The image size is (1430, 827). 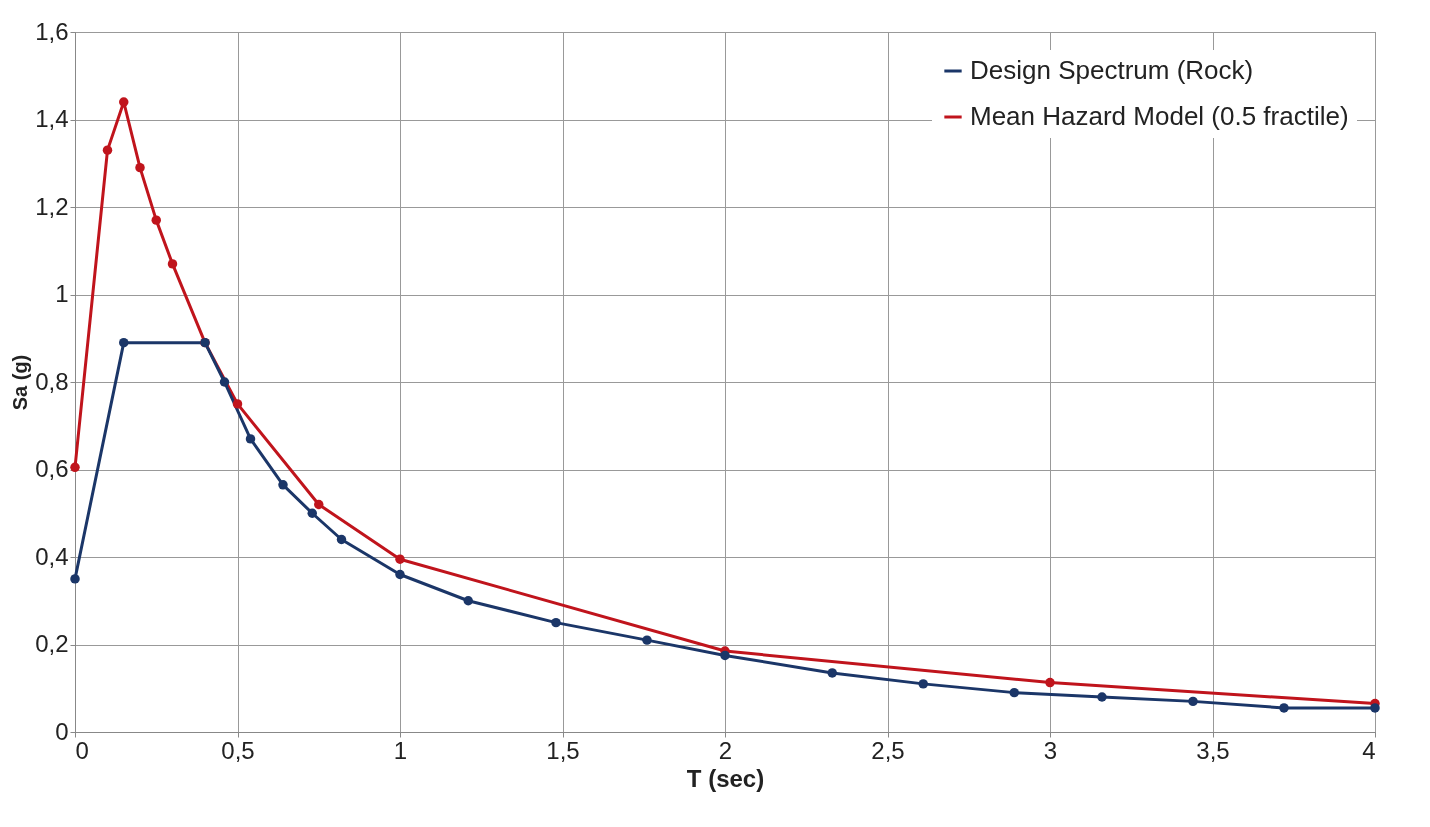 I want to click on x-tick-label: 3,5, so click(x=1213, y=750).